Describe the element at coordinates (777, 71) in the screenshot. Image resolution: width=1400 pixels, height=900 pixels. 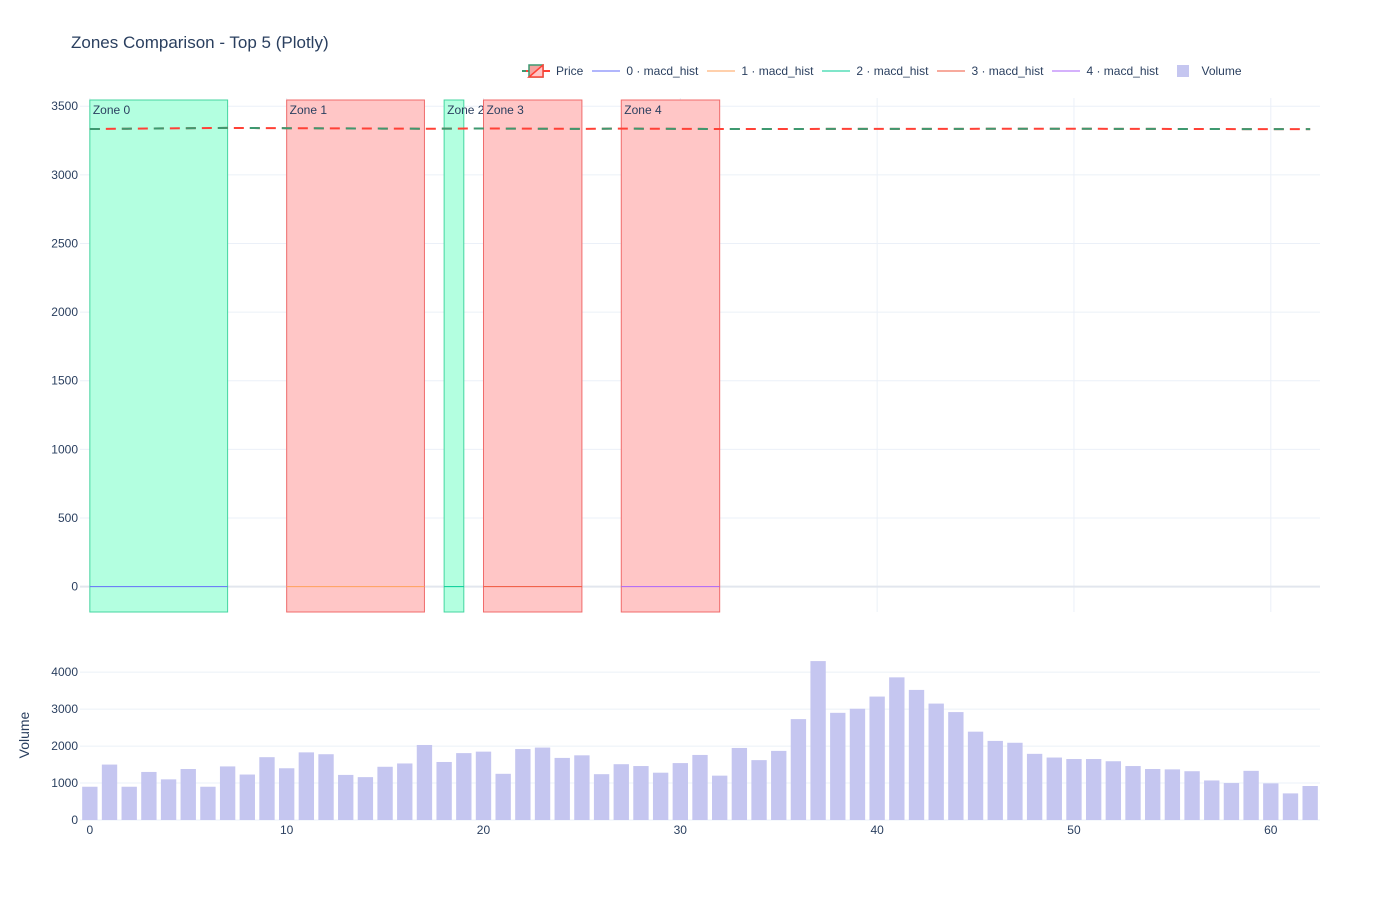
I see `legend-label-macd-1: 1 · macd_hist` at that location.